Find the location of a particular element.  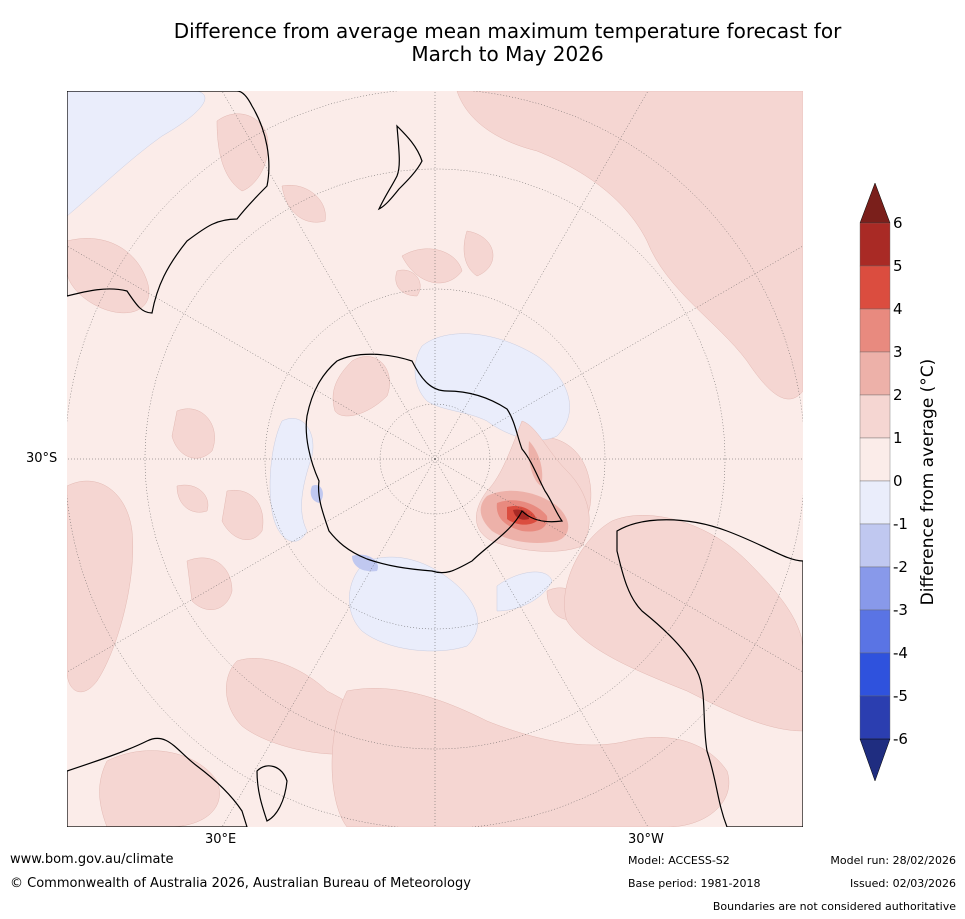

footer-issued: Issued: 02/03/2026 is located at coordinates (902, 883).